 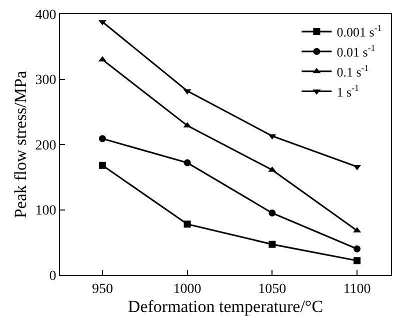 I want to click on legend-label: 0.01 s$^{-1}$, so click(x=356, y=51).